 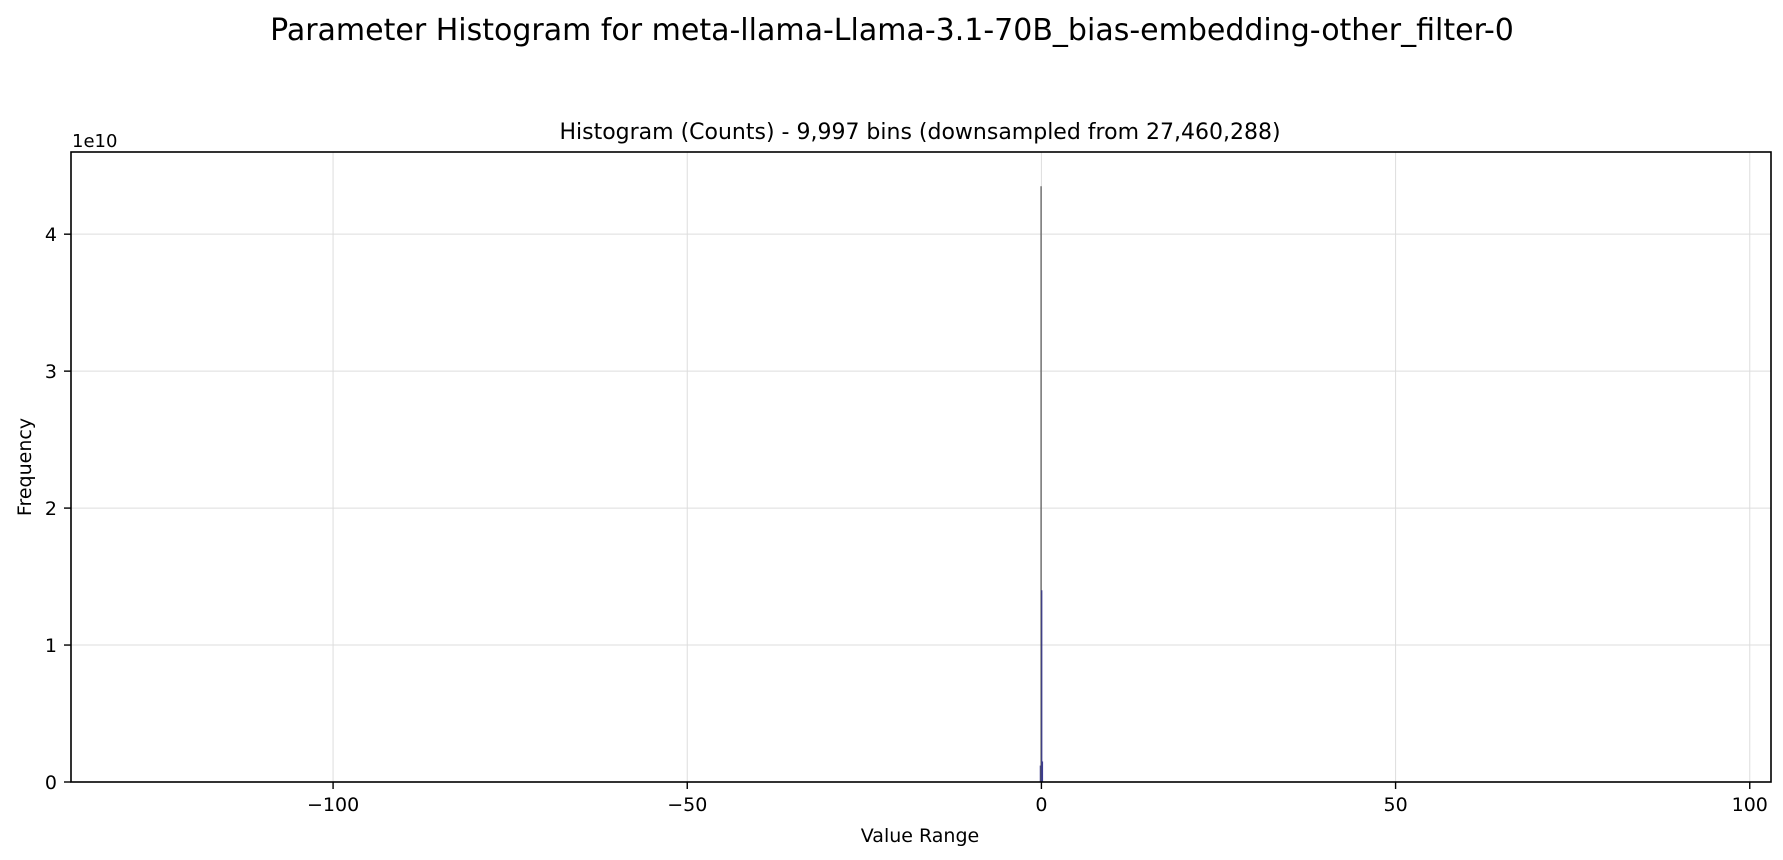 I want to click on y-tick-label: 2, so click(x=51, y=509).